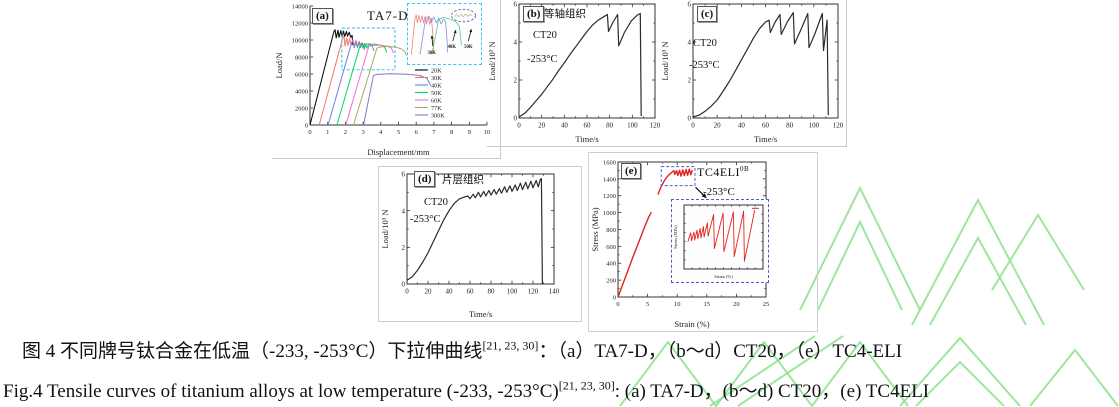 Image resolution: width=1119 pixels, height=407 pixels. What do you see at coordinates (691, 324) in the screenshot?
I see `x-axis-label: Strain (%)` at bounding box center [691, 324].